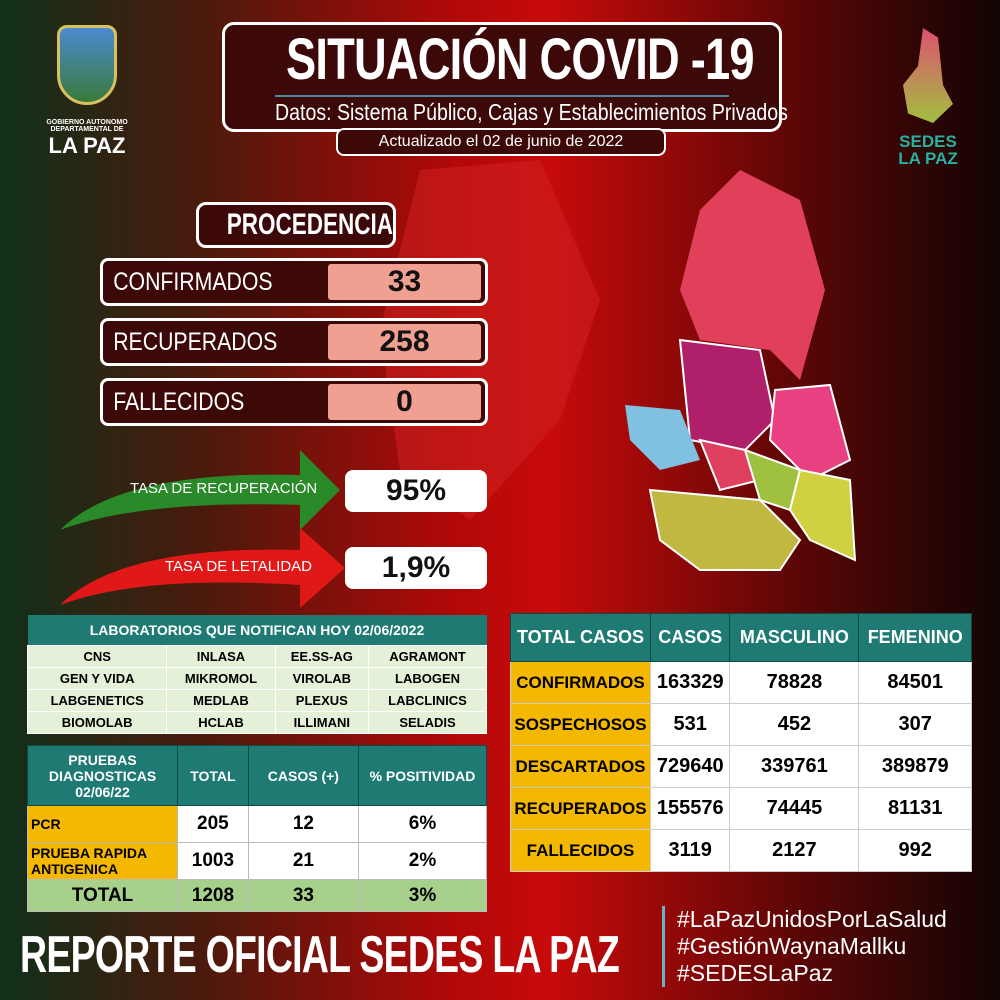 The height and width of the screenshot is (1000, 1000). Describe the element at coordinates (741, 808) in the screenshot. I see `table-row: RECUPERADOS 155576 74445 81131` at that location.